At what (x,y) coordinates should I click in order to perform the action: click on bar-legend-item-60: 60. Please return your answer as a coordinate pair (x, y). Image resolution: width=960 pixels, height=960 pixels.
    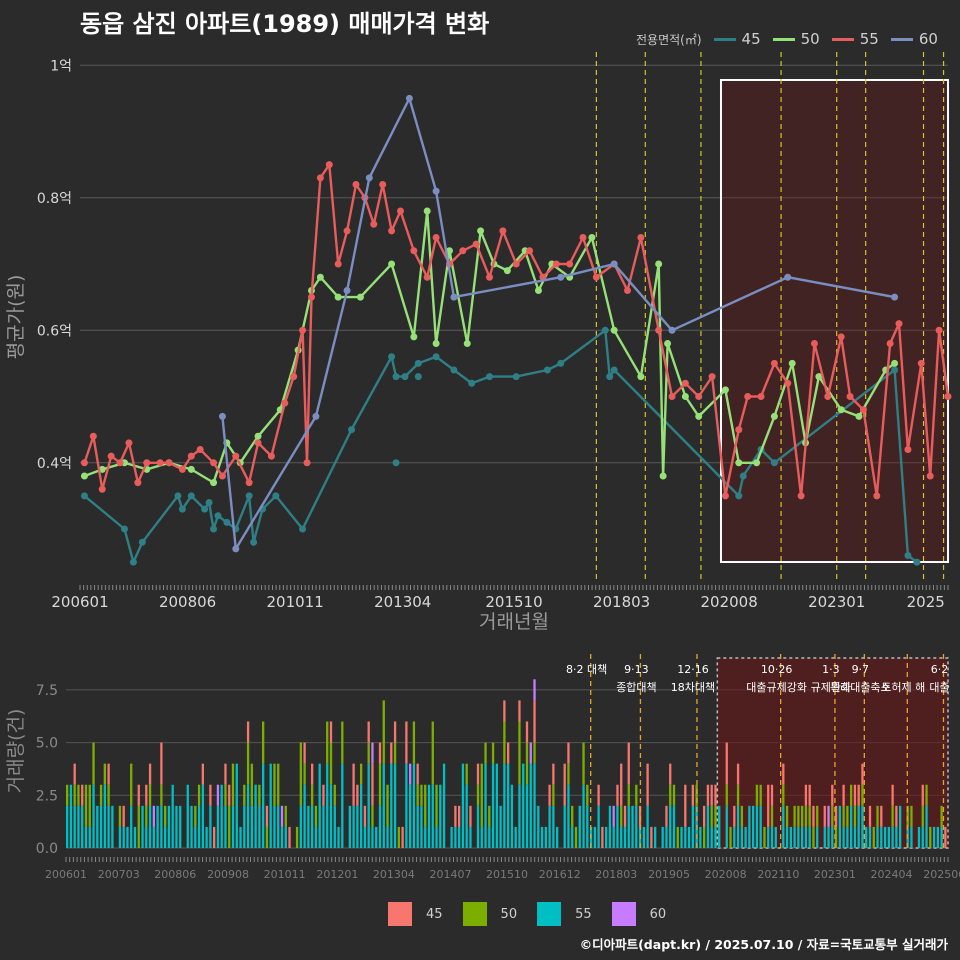
    Looking at the image, I should click on (638, 914).